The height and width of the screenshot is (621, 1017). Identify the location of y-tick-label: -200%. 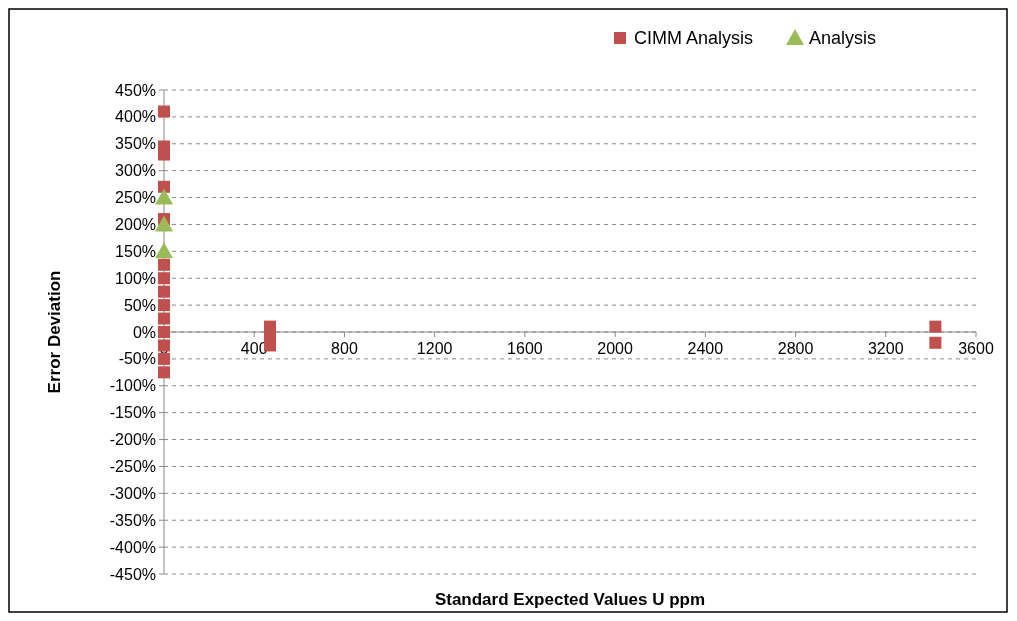
(132, 440).